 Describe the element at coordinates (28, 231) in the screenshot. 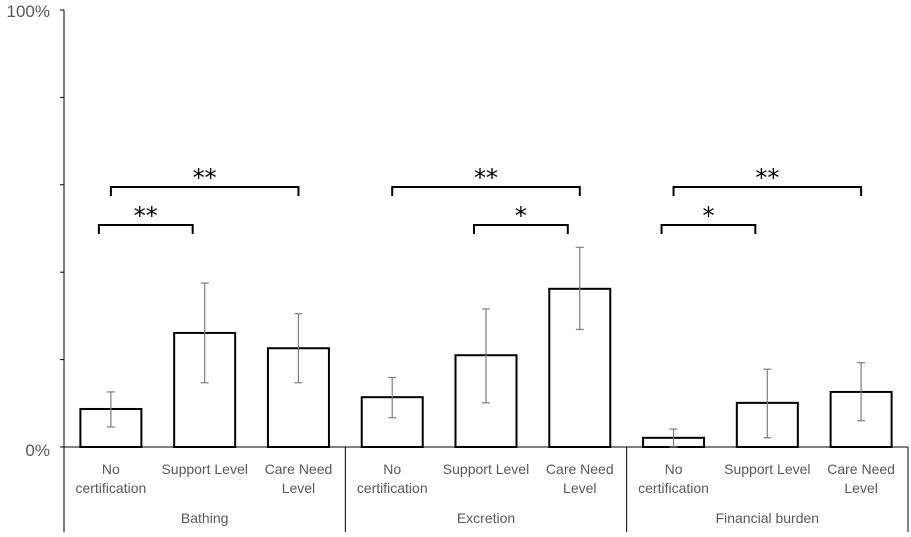

I see `y-tick-labels: 100% 0%` at that location.